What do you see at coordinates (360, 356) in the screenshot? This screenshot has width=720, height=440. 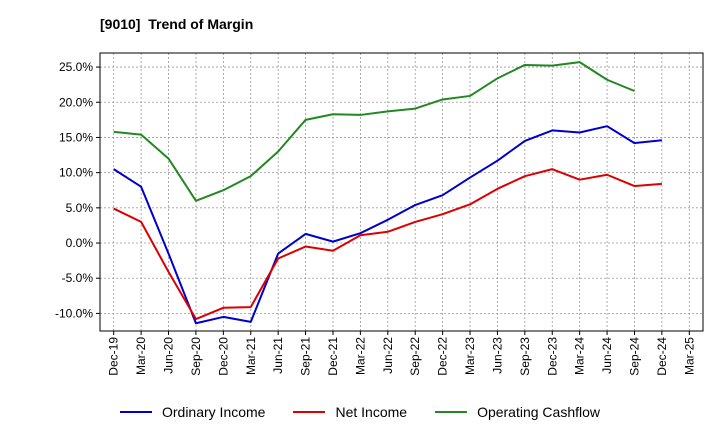 I see `x-tick-label: Mar-22` at bounding box center [360, 356].